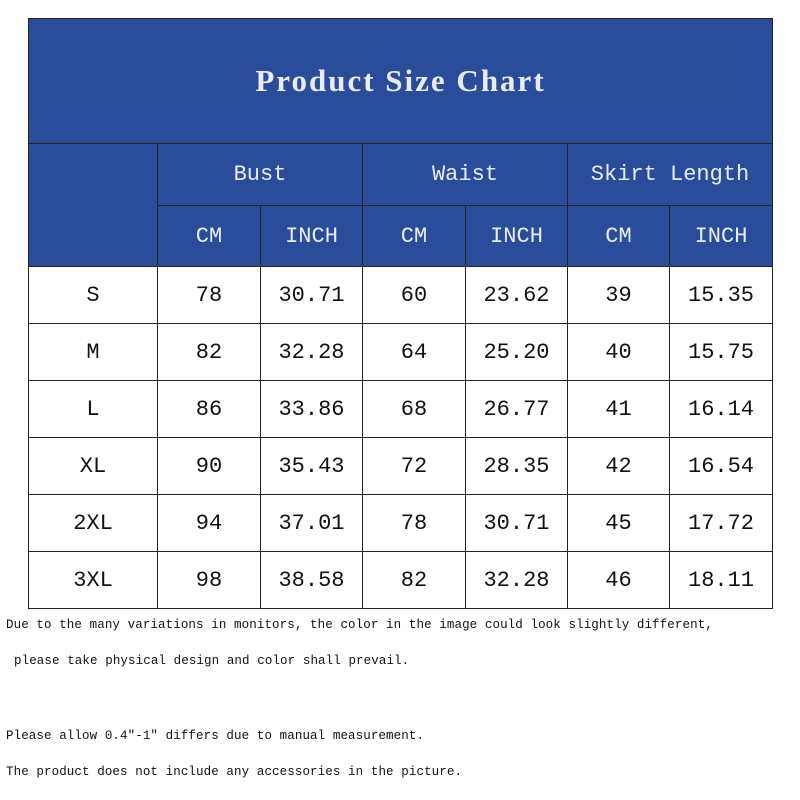 The height and width of the screenshot is (800, 800). What do you see at coordinates (618, 409) in the screenshot?
I see `measure-cell: 41` at bounding box center [618, 409].